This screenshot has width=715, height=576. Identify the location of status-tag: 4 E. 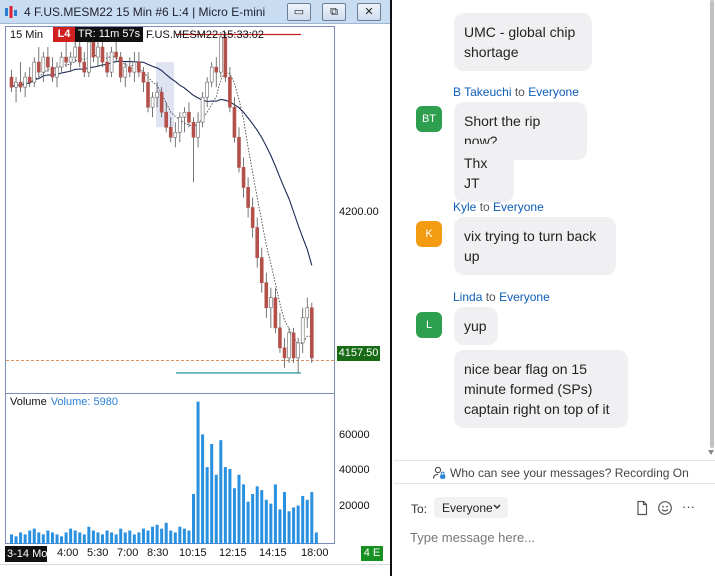
(372, 553).